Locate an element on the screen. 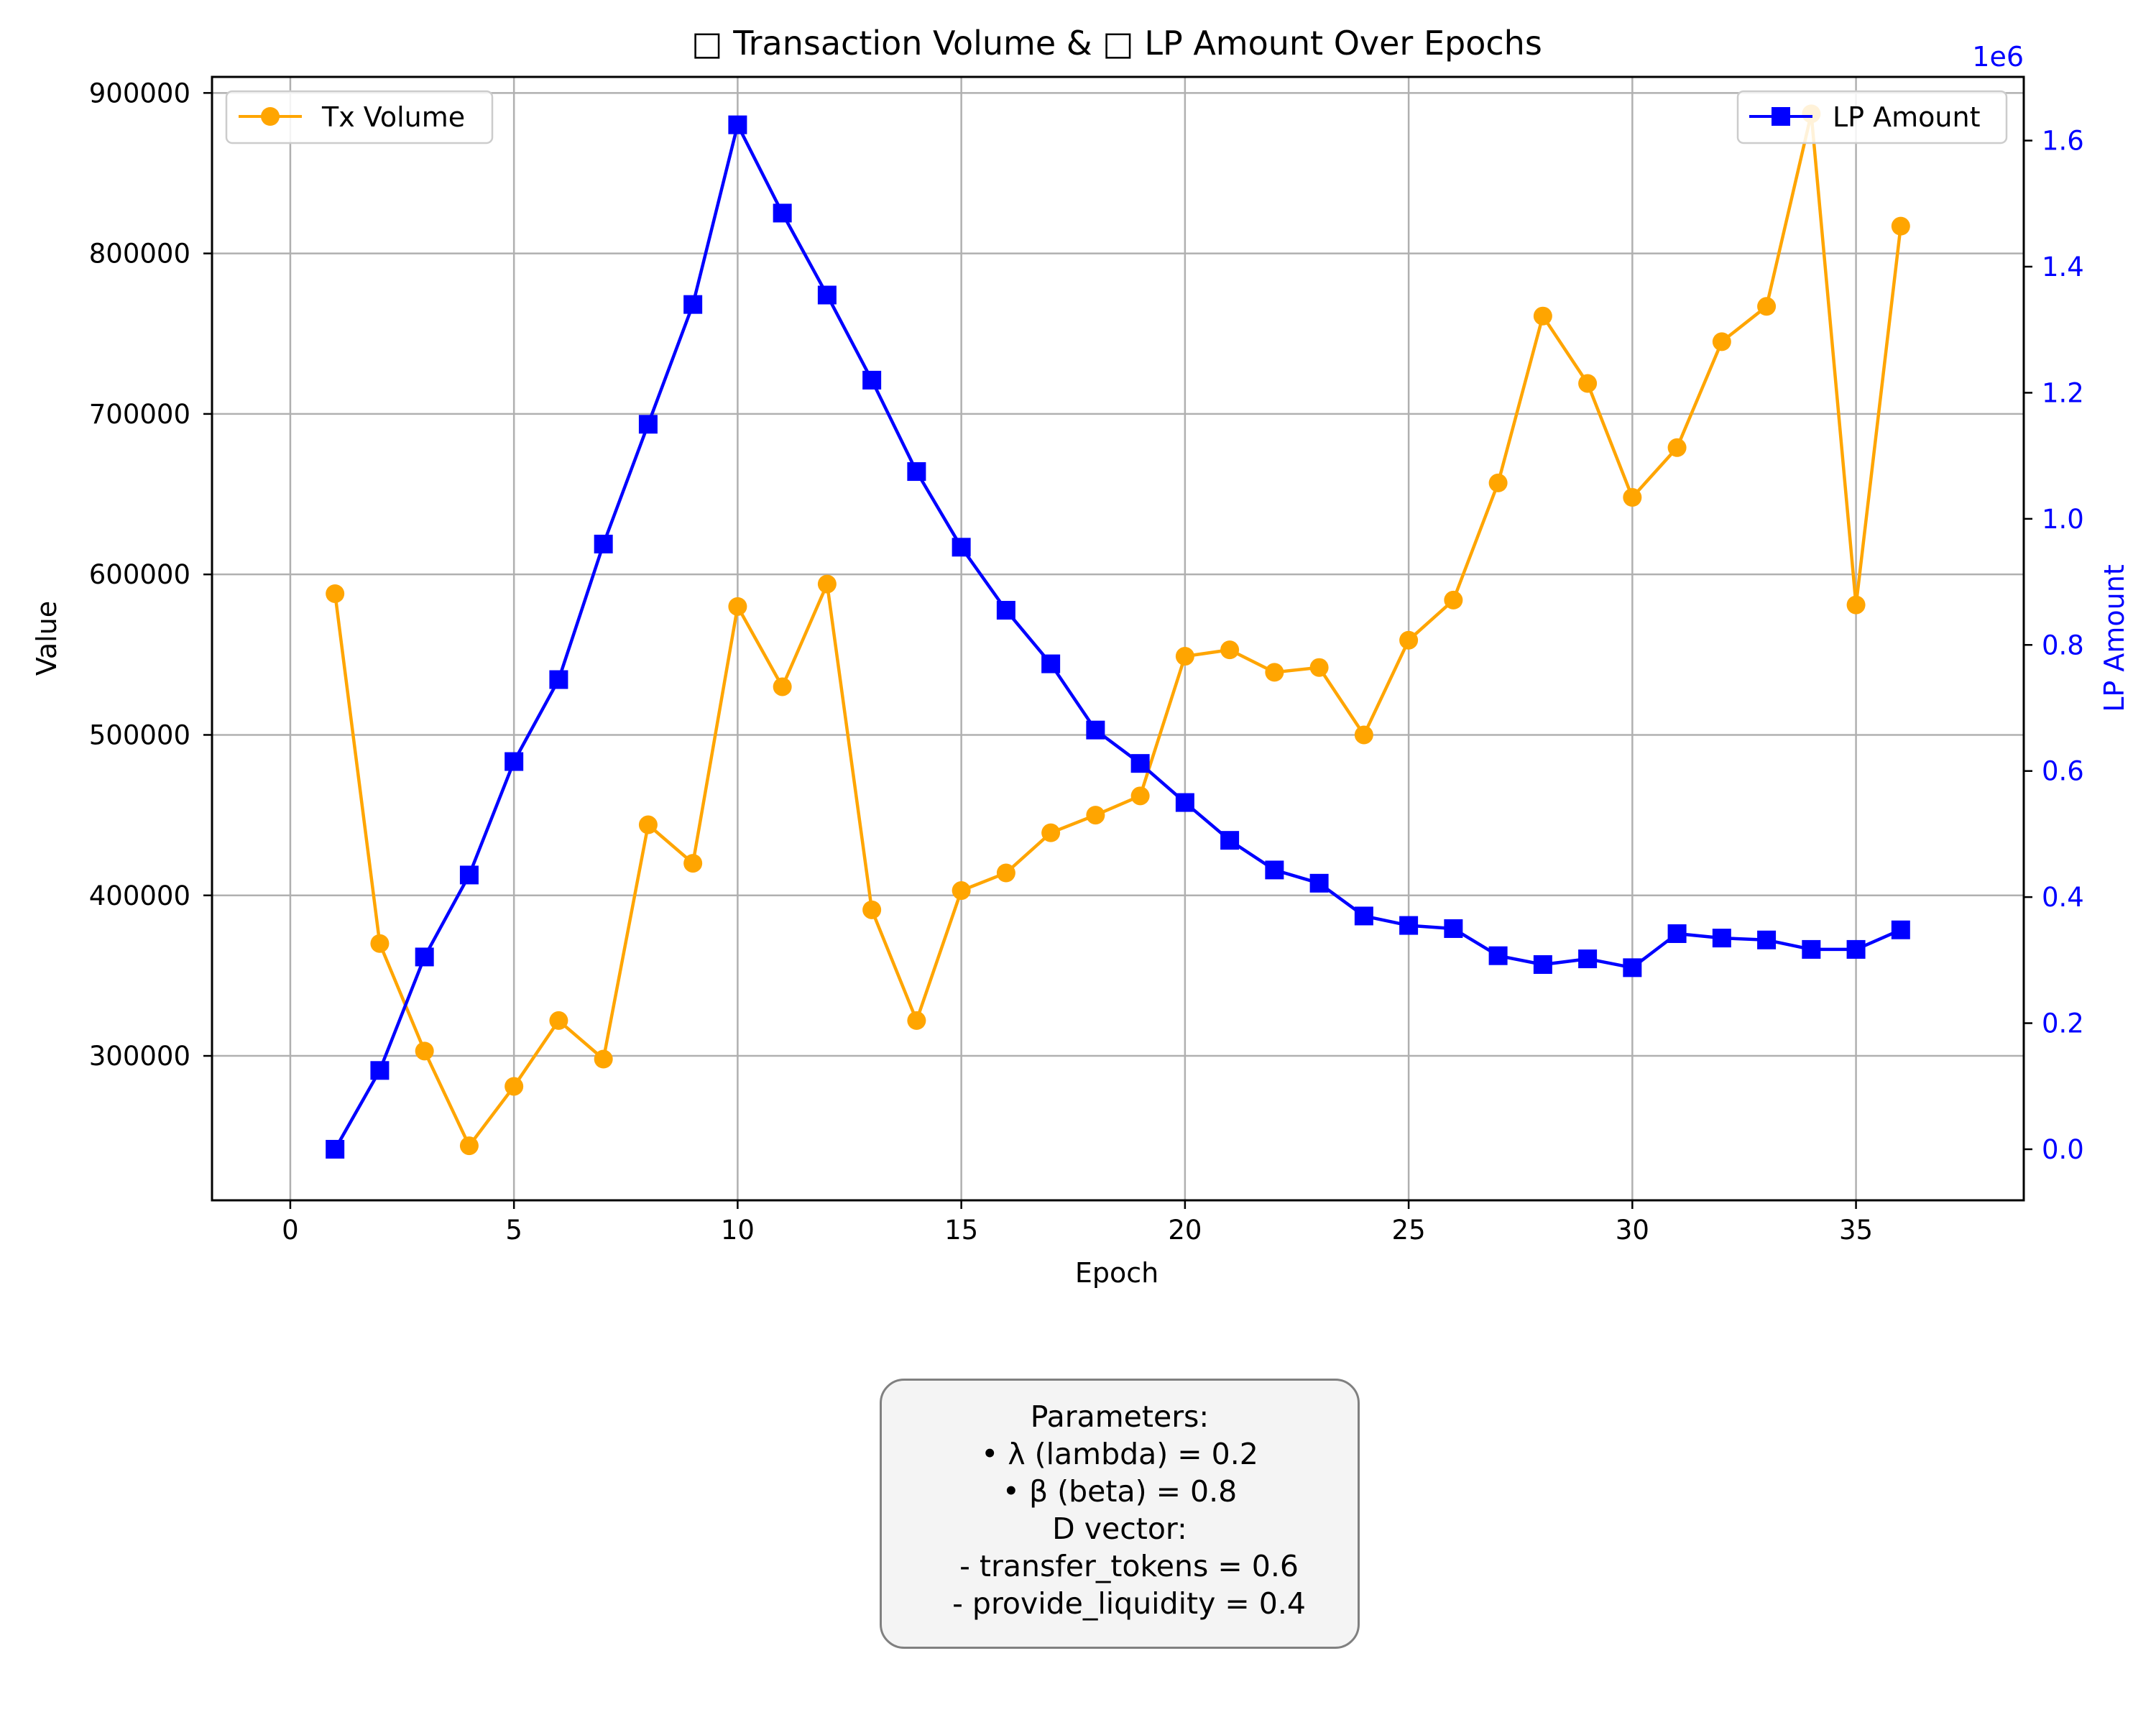 The height and width of the screenshot is (1725, 2156). legend-label-lp-amount: LP Amount is located at coordinates (1907, 117).